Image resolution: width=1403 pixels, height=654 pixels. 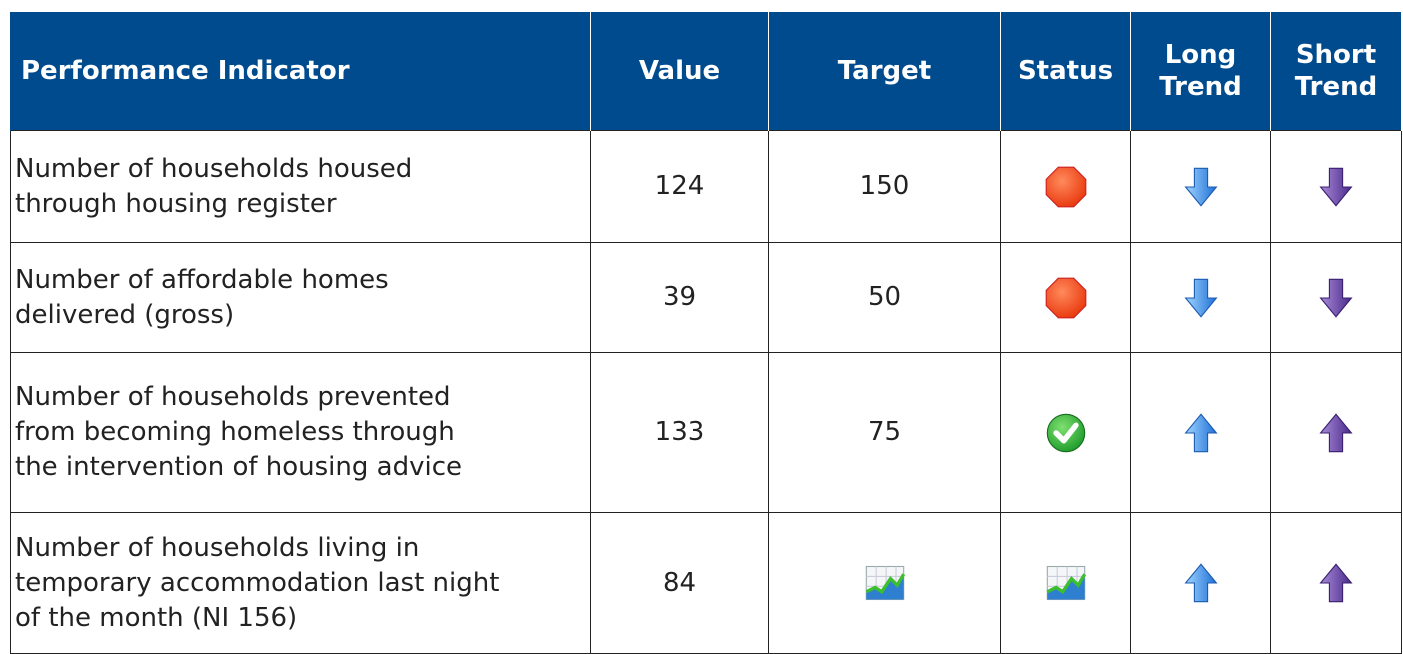 I want to click on line: from becoming homeless through, so click(x=235, y=432).